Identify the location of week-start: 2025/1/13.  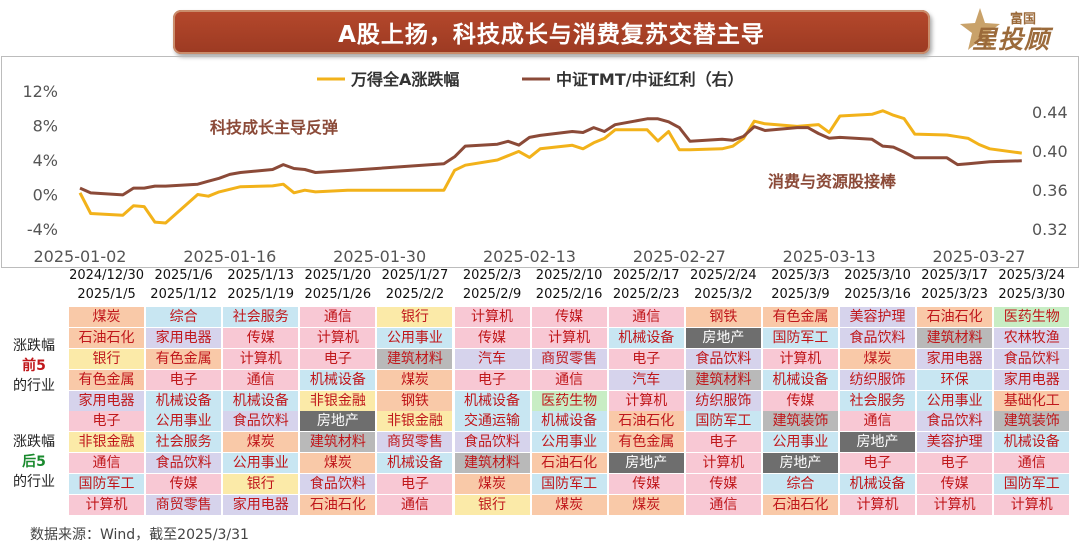
(261, 275).